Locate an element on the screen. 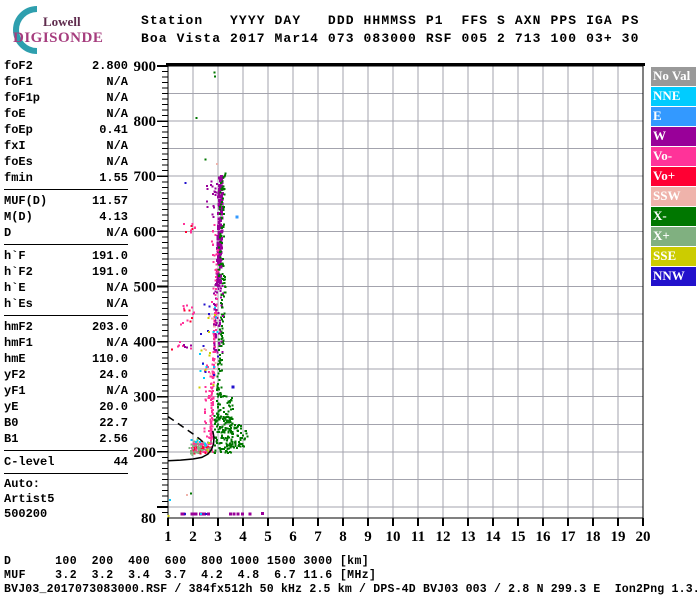 This screenshot has width=700, height=600. param-value: 11.57 is located at coordinates (109, 201).